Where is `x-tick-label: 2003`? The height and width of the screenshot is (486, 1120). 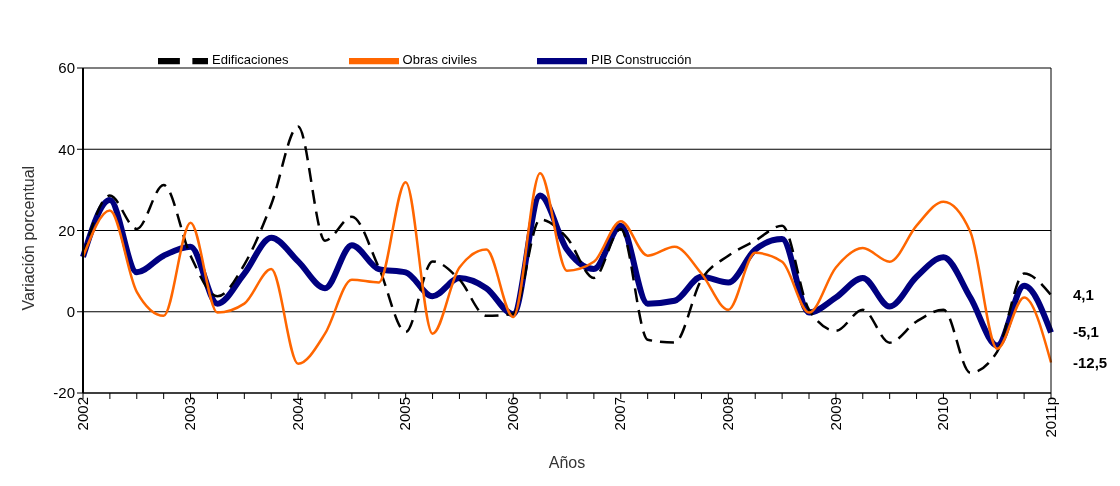 x-tick-label: 2003 is located at coordinates (190, 414).